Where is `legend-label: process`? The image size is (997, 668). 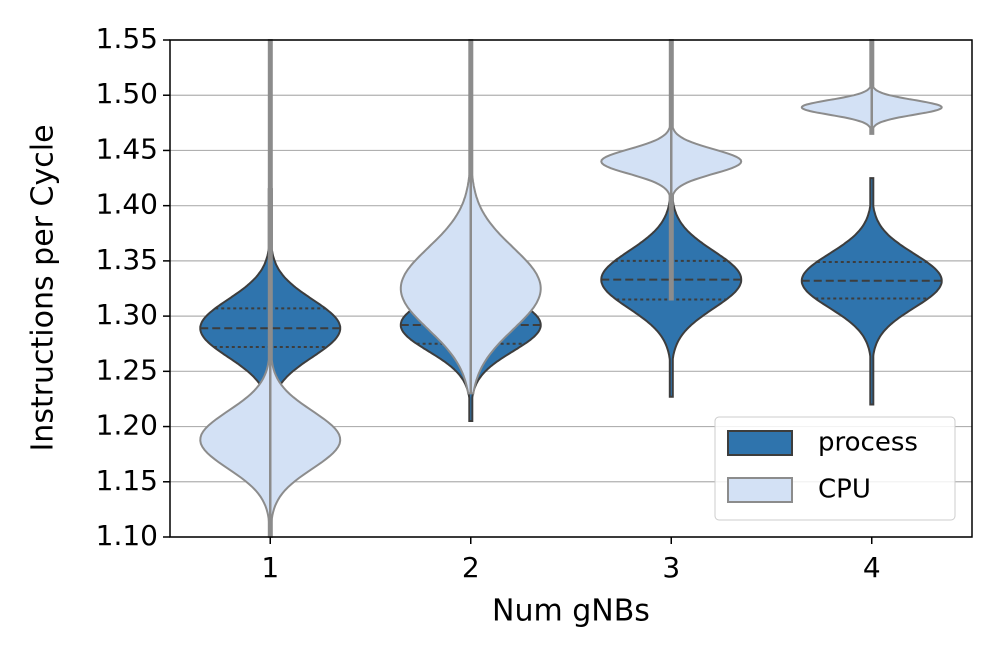 legend-label: process is located at coordinates (868, 443).